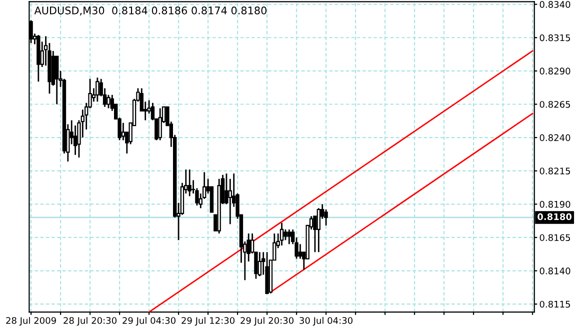 The image size is (584, 332). I want to click on x-tick-label: 30 Jul 04:30, so click(326, 321).